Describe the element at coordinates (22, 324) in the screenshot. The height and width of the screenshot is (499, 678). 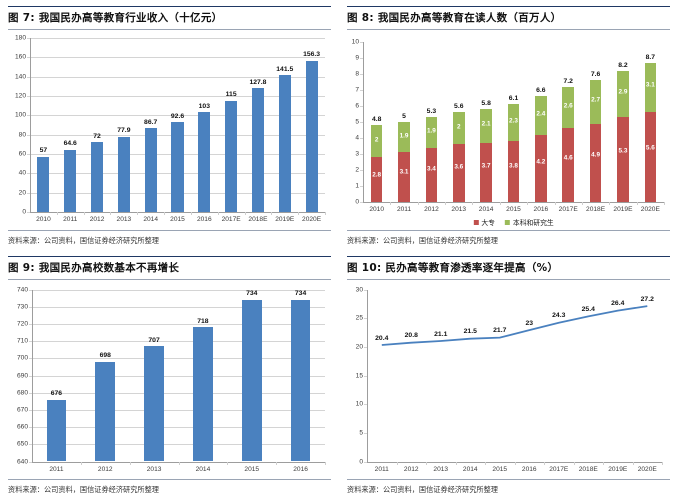
I see `y-axis-tick: 720` at that location.